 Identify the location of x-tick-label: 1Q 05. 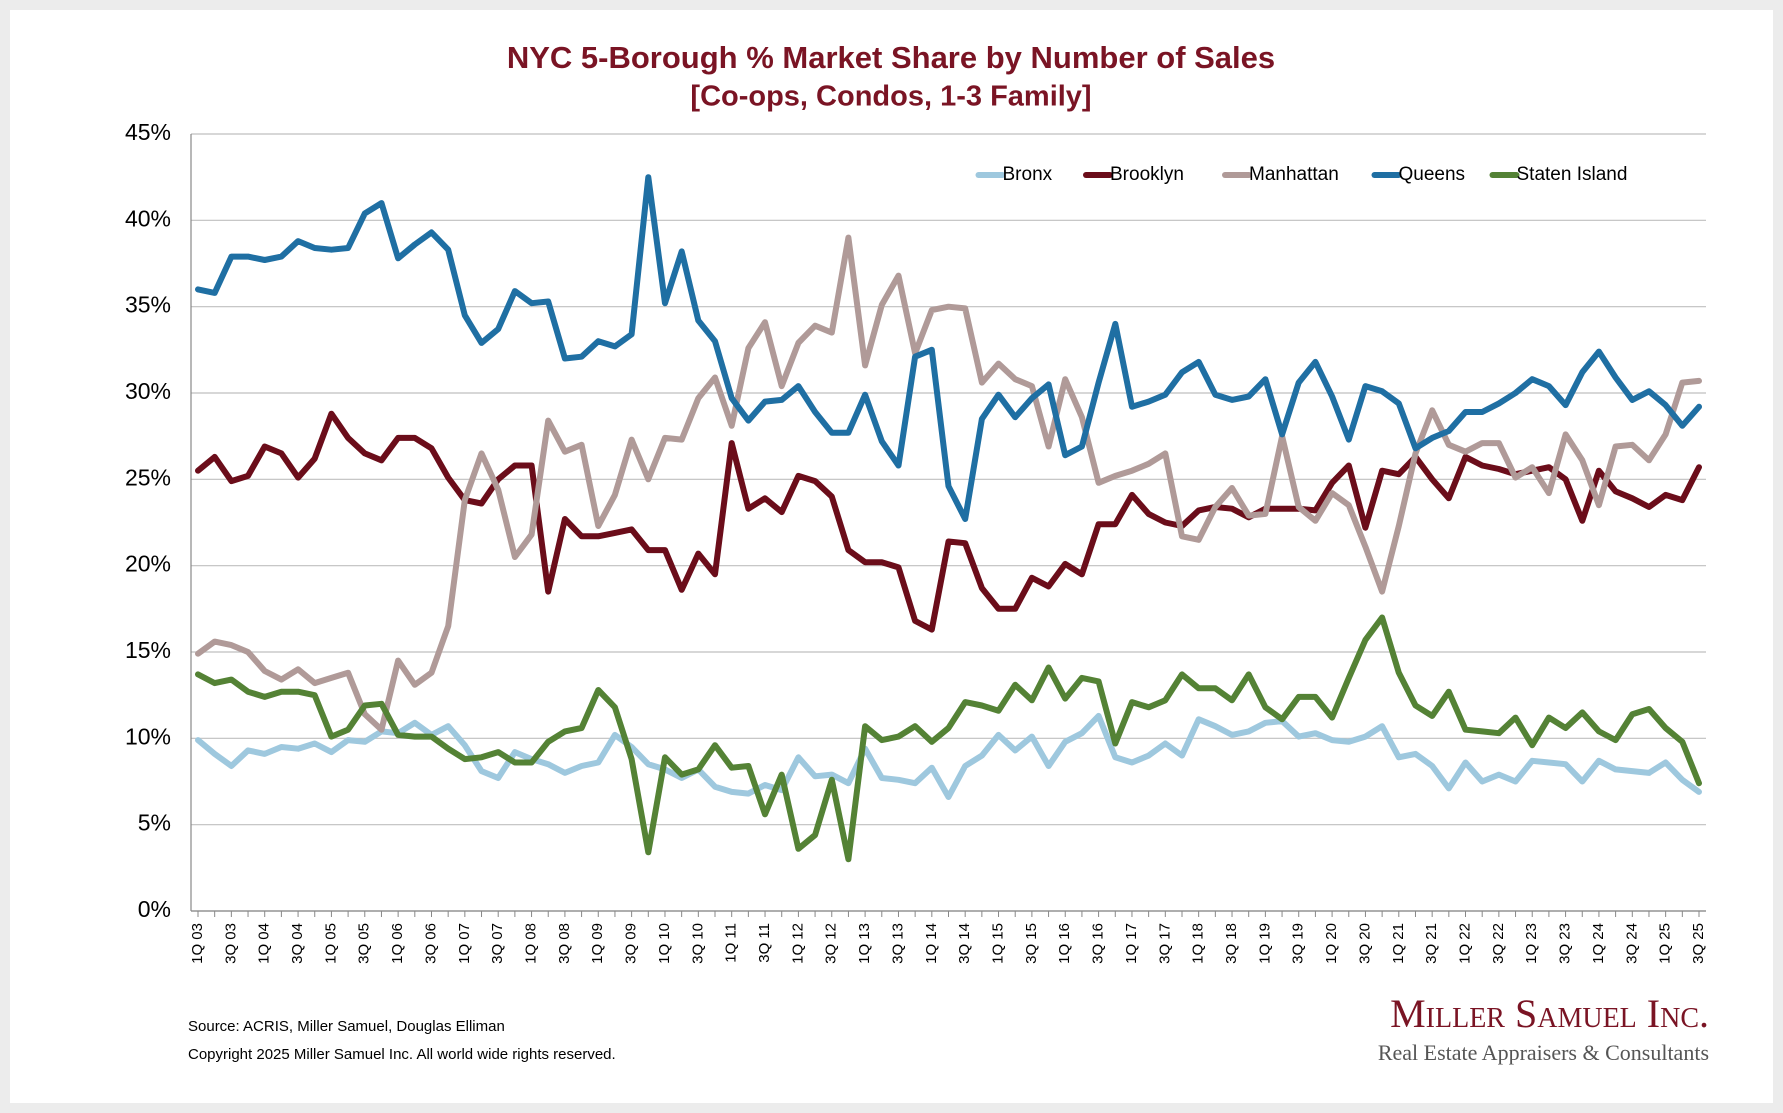
(330, 943).